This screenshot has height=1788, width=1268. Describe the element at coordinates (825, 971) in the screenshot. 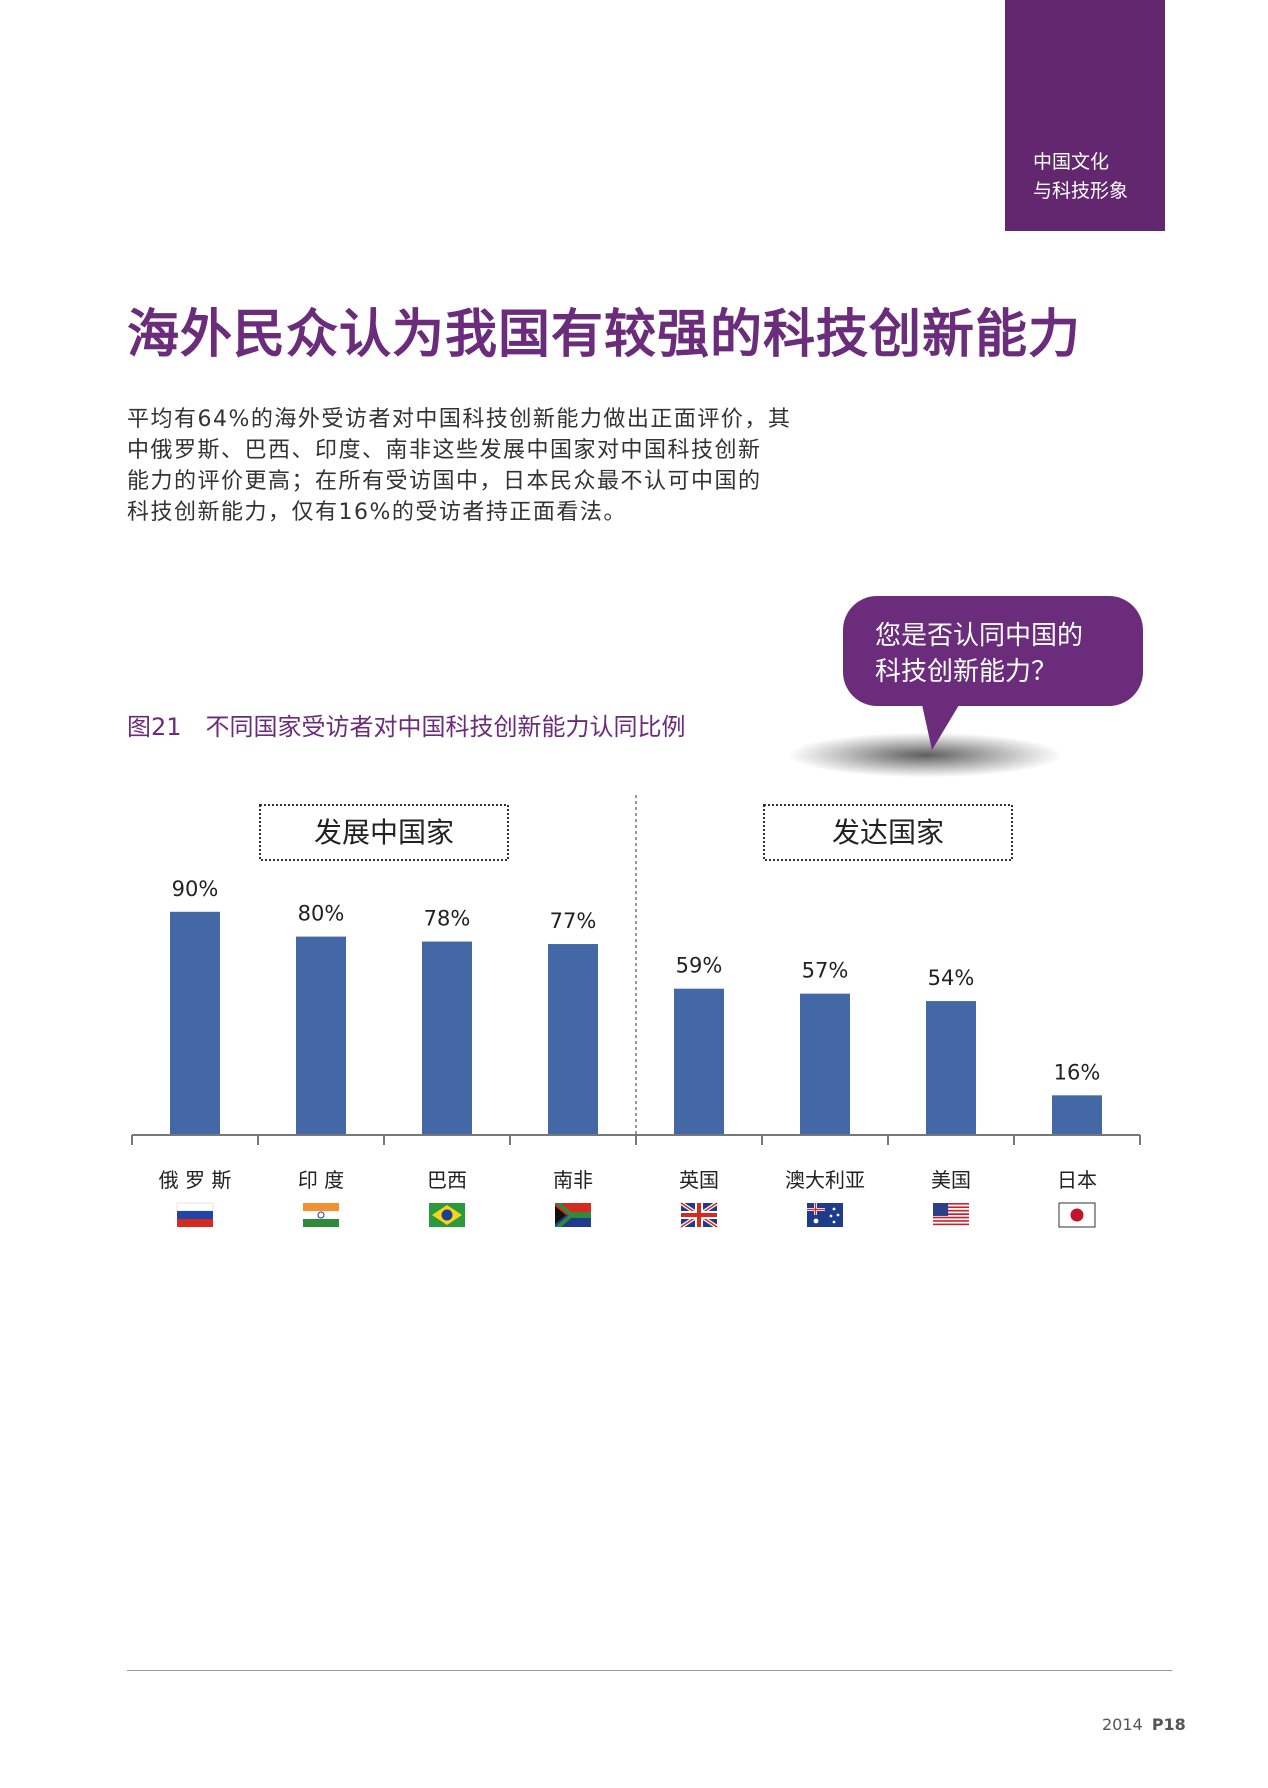

I see `bar-value-label: 57%` at that location.